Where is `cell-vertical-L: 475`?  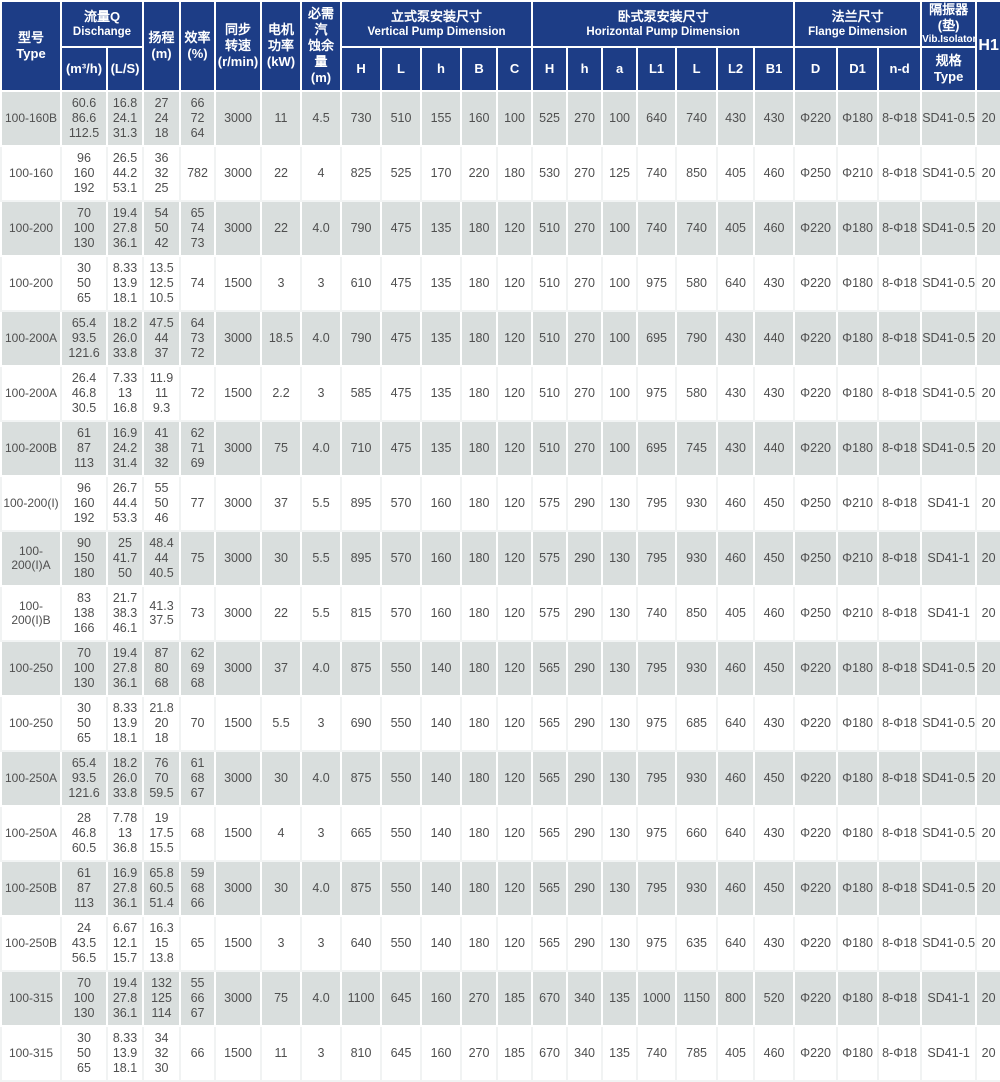 cell-vertical-L: 475 is located at coordinates (401, 283).